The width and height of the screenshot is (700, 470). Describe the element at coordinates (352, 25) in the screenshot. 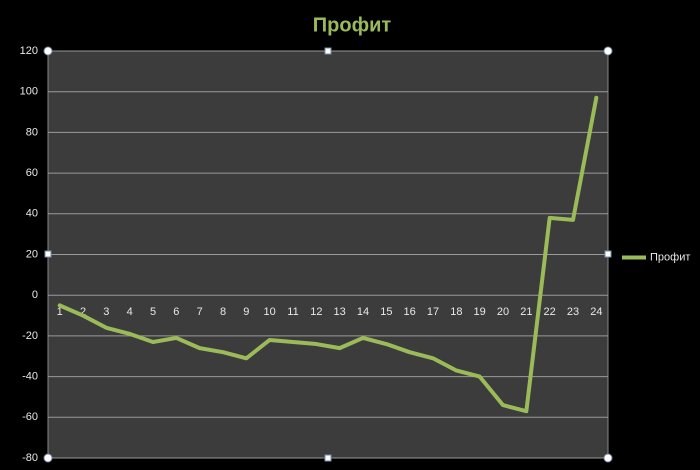

I see `chart-title: Профит` at that location.